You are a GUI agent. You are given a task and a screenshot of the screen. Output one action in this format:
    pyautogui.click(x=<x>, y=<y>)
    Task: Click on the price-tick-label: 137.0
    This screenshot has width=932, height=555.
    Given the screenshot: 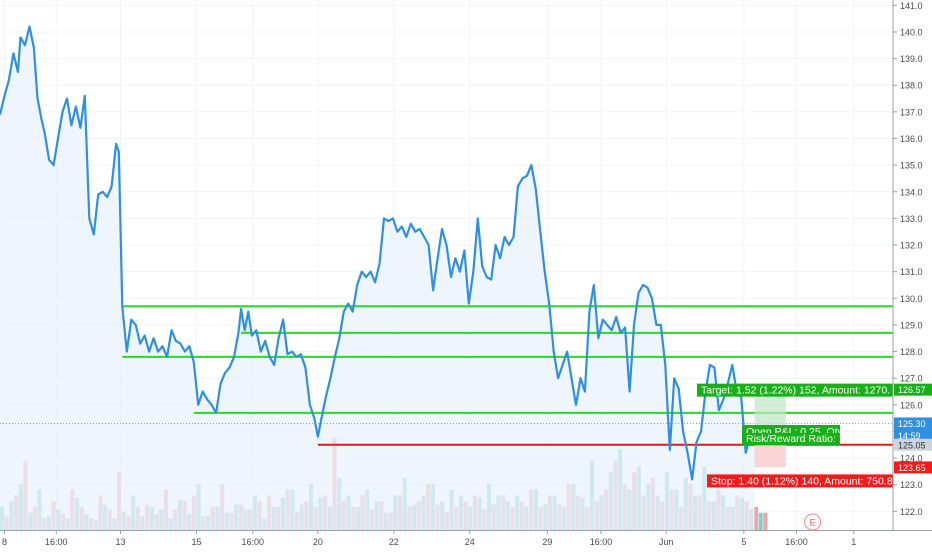 What is the action you would take?
    pyautogui.click(x=911, y=112)
    